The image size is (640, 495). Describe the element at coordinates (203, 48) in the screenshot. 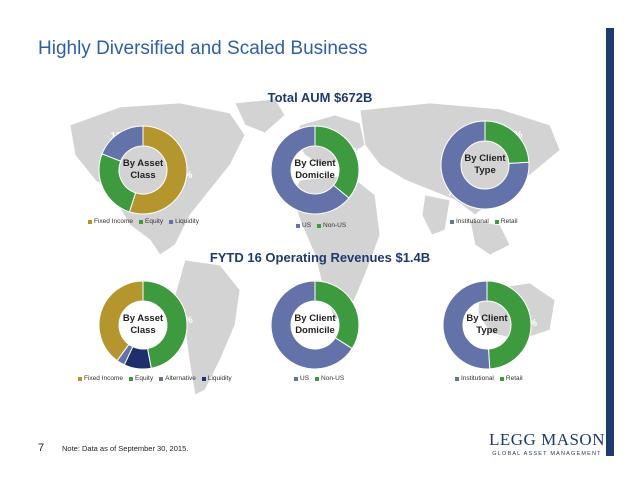

I see `slide-title: Highly Diversified and Scaled Business` at that location.